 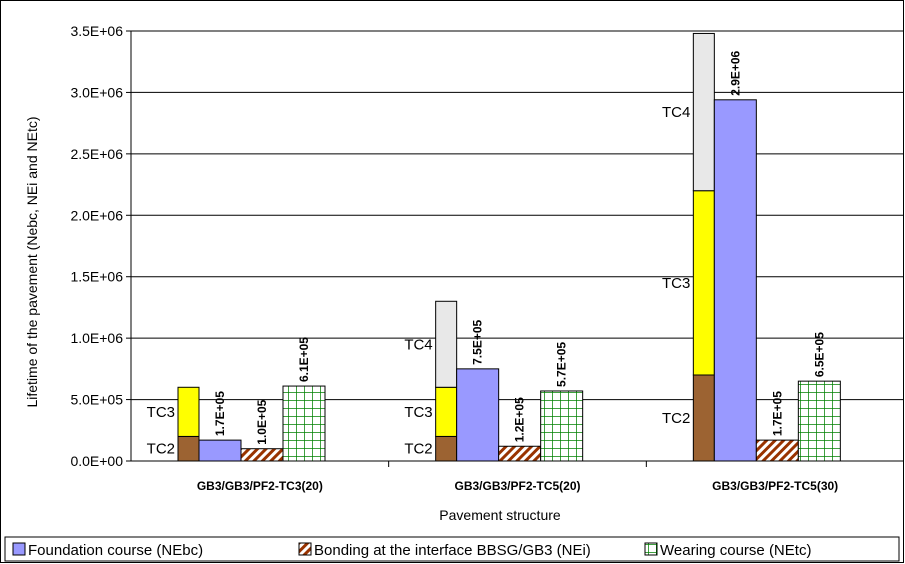 I want to click on x-category-label: GB3/GB3/PF2-TC3(20), so click(x=260, y=486).